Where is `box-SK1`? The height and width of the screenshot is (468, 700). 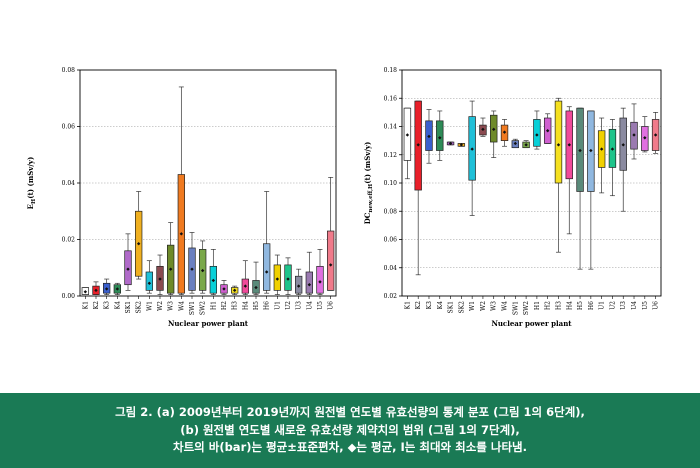
box-SK1 is located at coordinates (450, 143).